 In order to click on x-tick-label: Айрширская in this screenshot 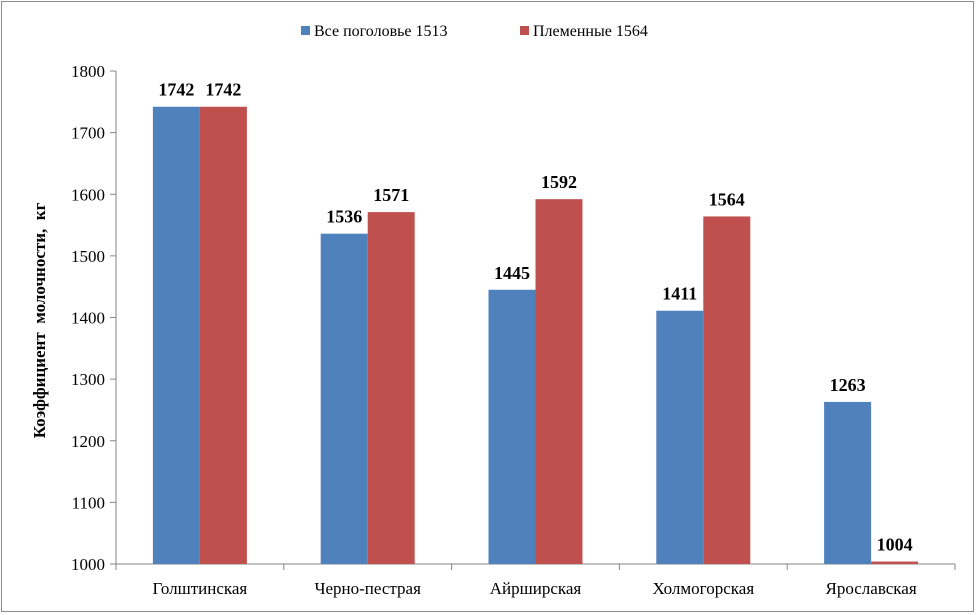, I will do `click(536, 588)`.